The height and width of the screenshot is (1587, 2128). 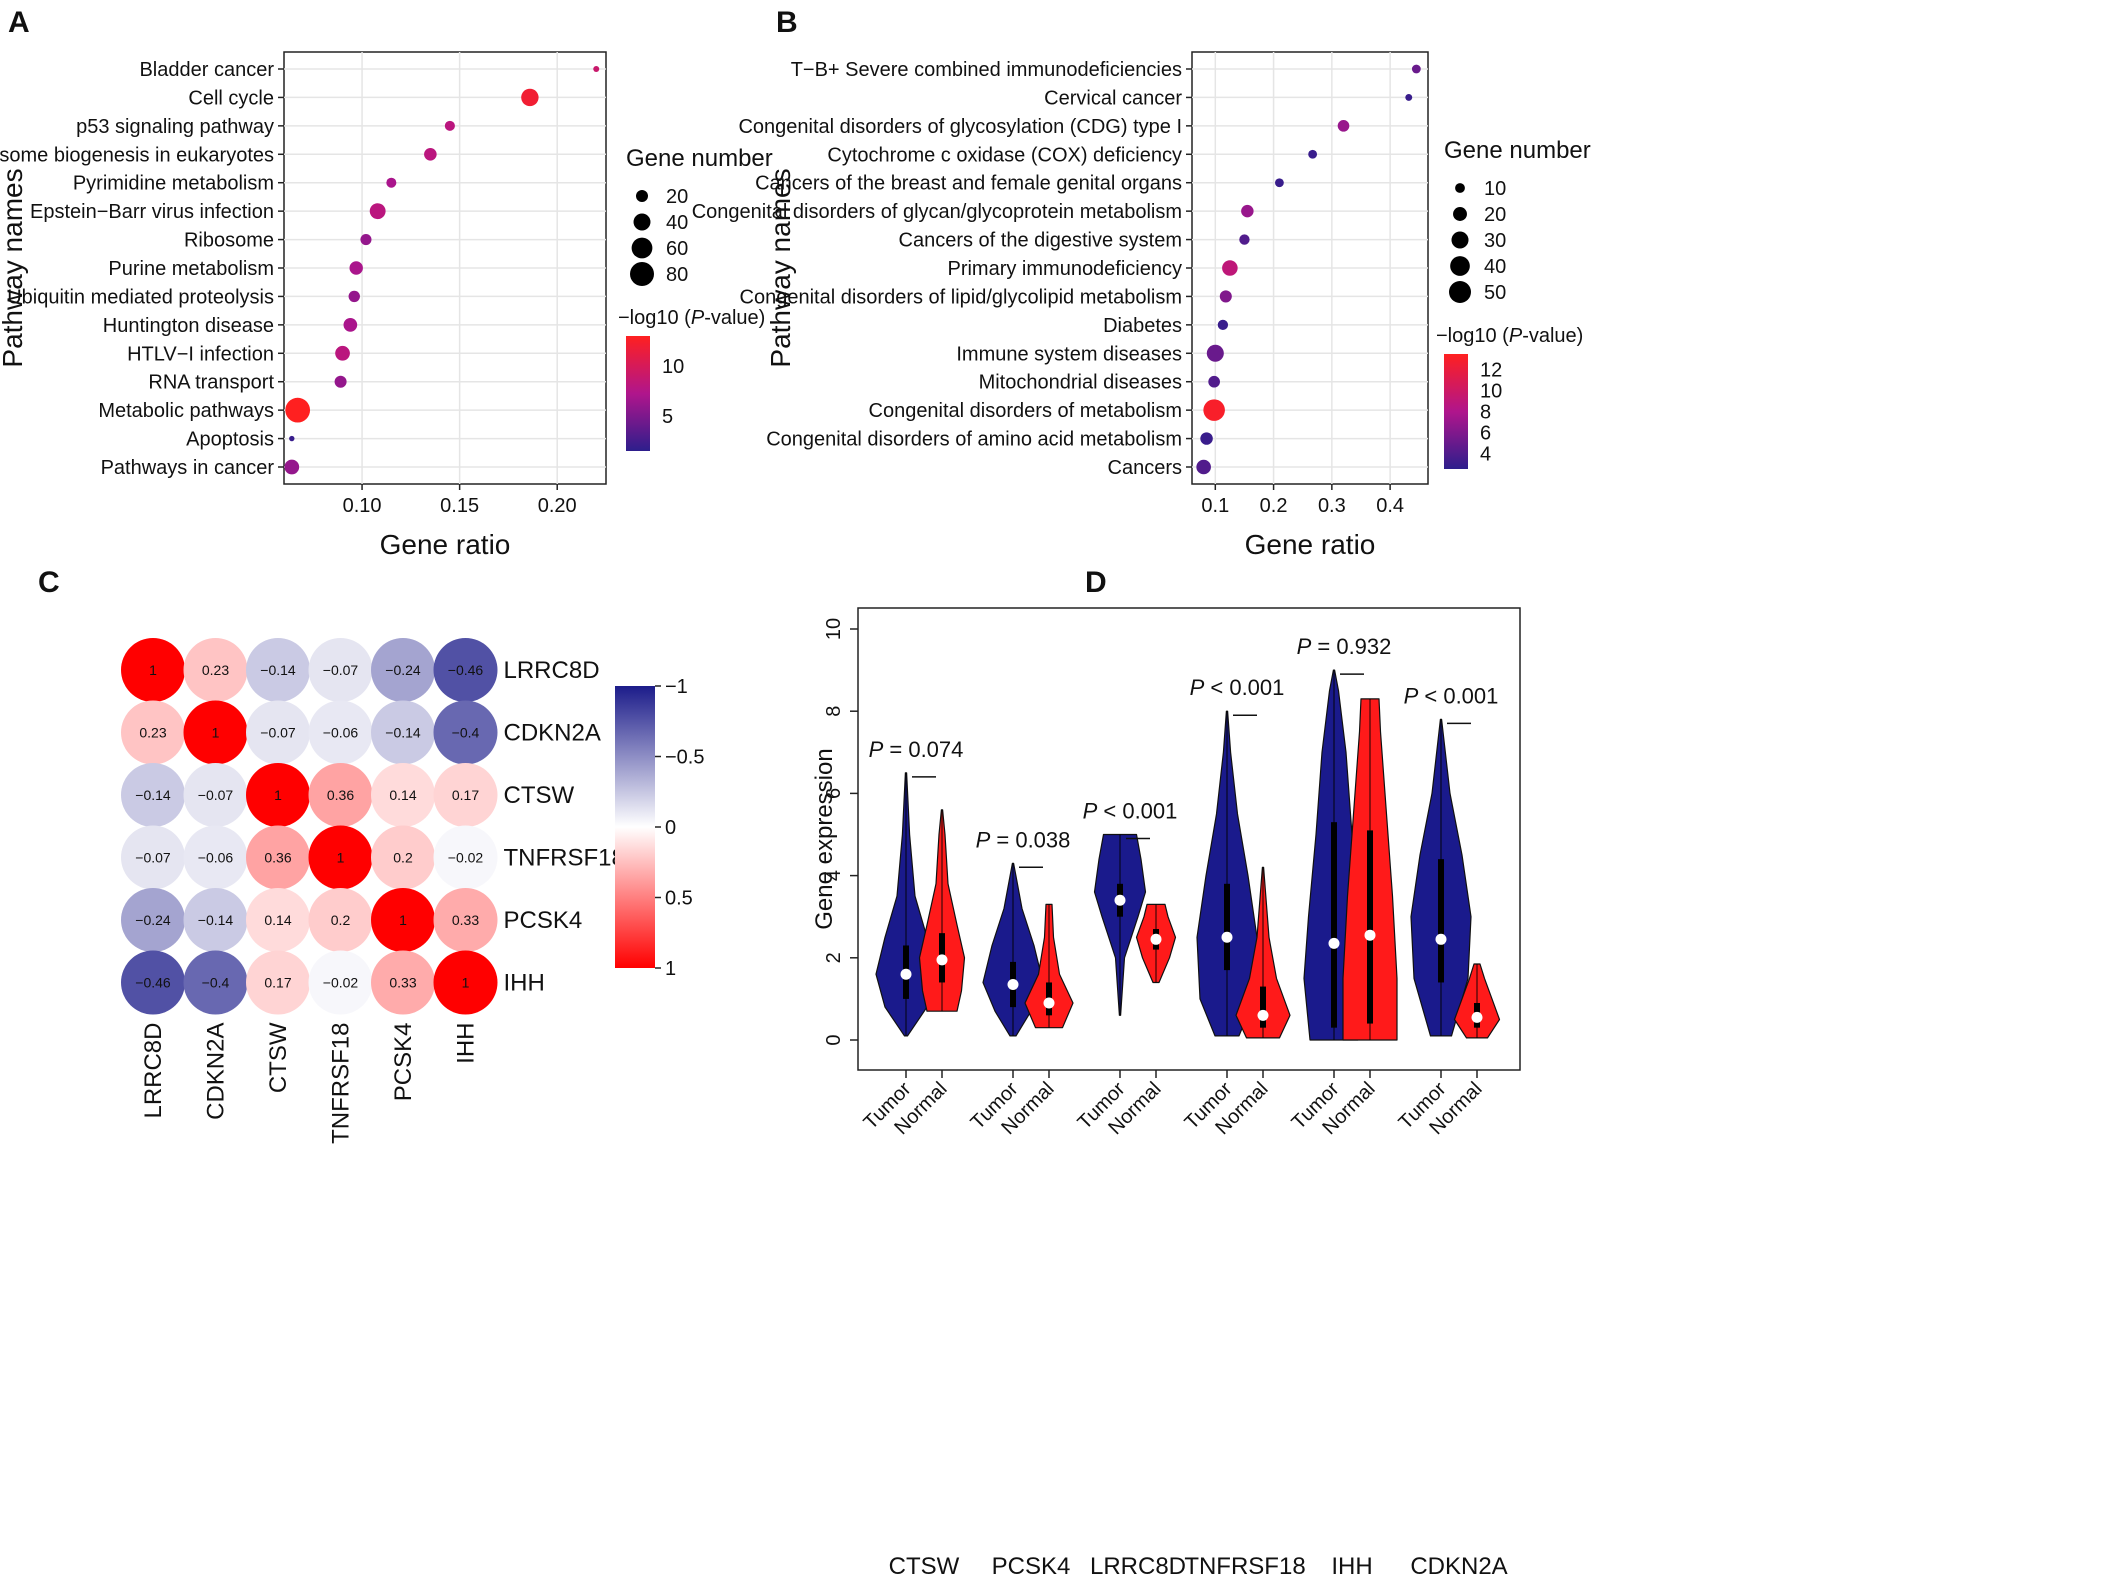 I want to click on corr-value: 0.36, so click(x=277, y=858).